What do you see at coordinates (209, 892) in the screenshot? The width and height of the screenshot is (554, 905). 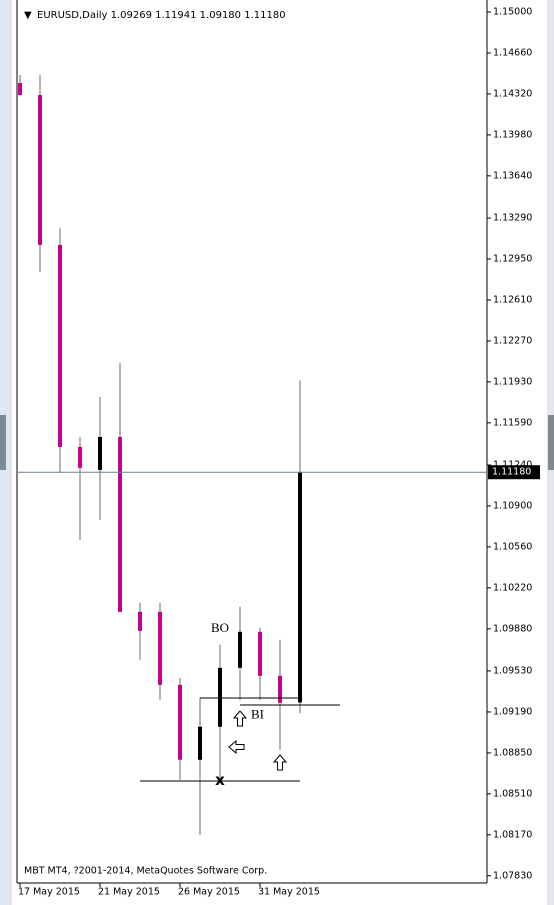 I see `x-tick-label: 26 May 2015` at bounding box center [209, 892].